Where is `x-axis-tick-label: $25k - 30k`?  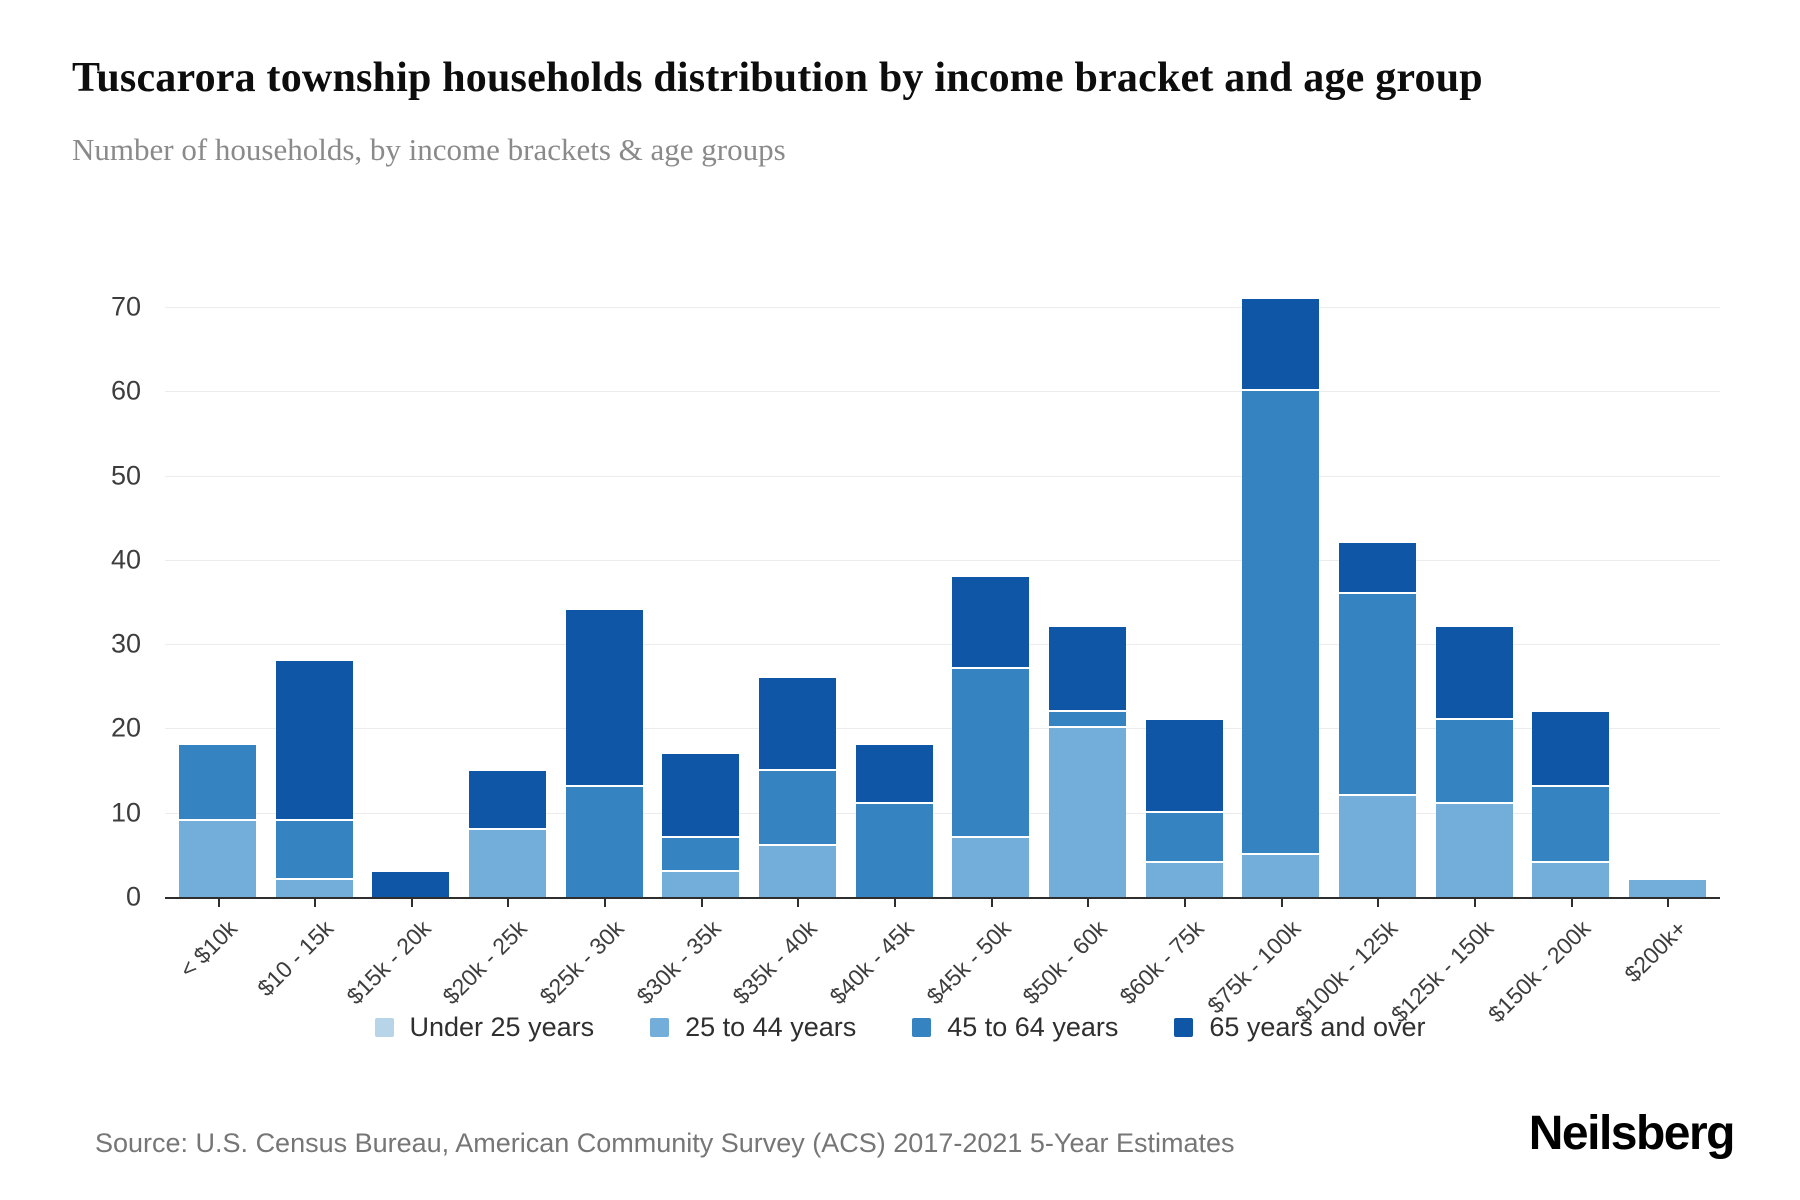
x-axis-tick-label: $25k - 30k is located at coordinates (581, 962).